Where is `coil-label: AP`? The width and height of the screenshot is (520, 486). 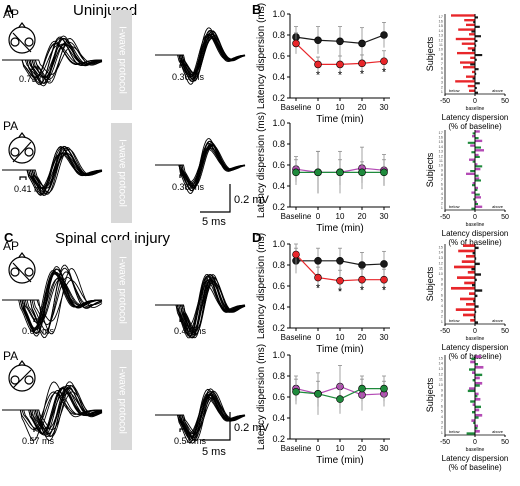
coil-label: AP is located at coordinates (11, 246).